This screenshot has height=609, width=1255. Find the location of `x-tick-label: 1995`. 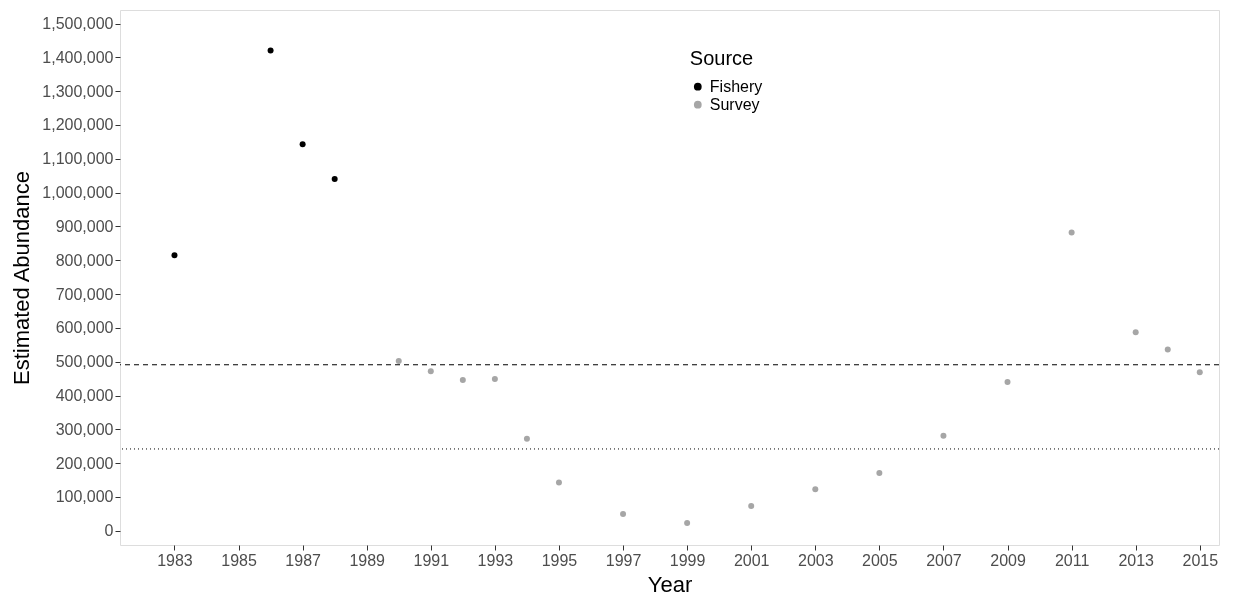

x-tick-label: 1995 is located at coordinates (559, 560).